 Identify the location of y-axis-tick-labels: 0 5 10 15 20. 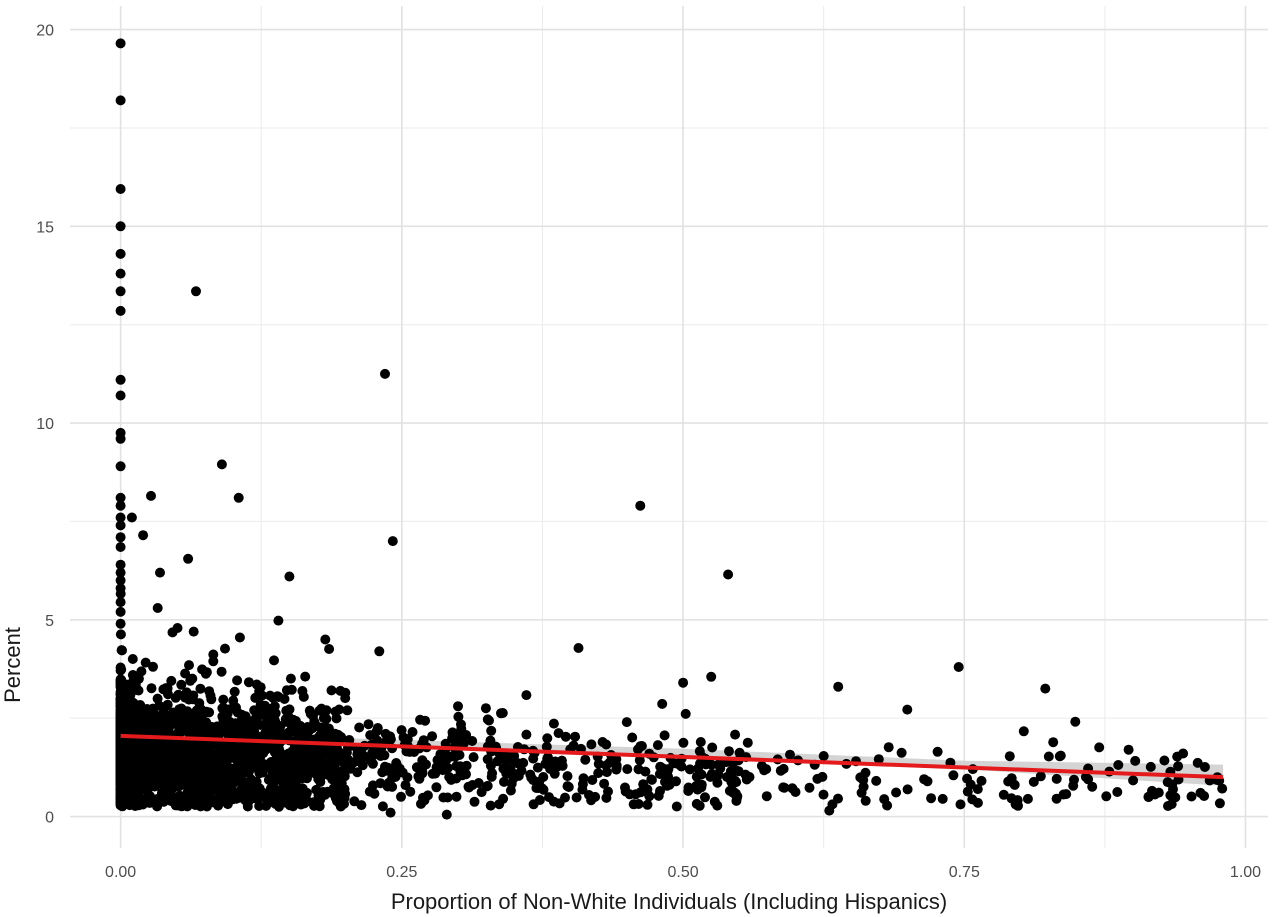
(45, 425).